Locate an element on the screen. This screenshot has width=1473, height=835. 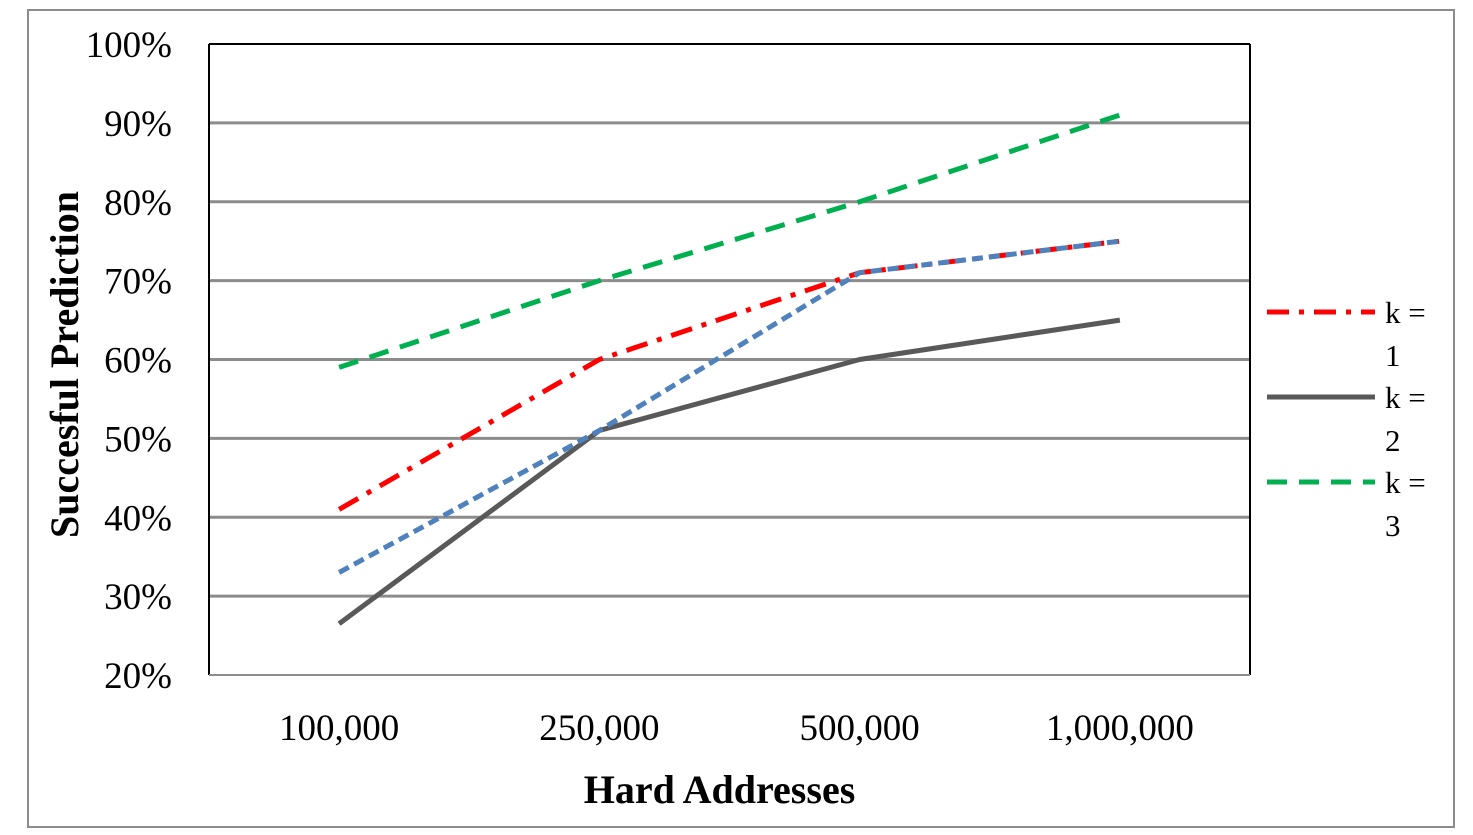
x-tick-label: 500,000 is located at coordinates (860, 728).